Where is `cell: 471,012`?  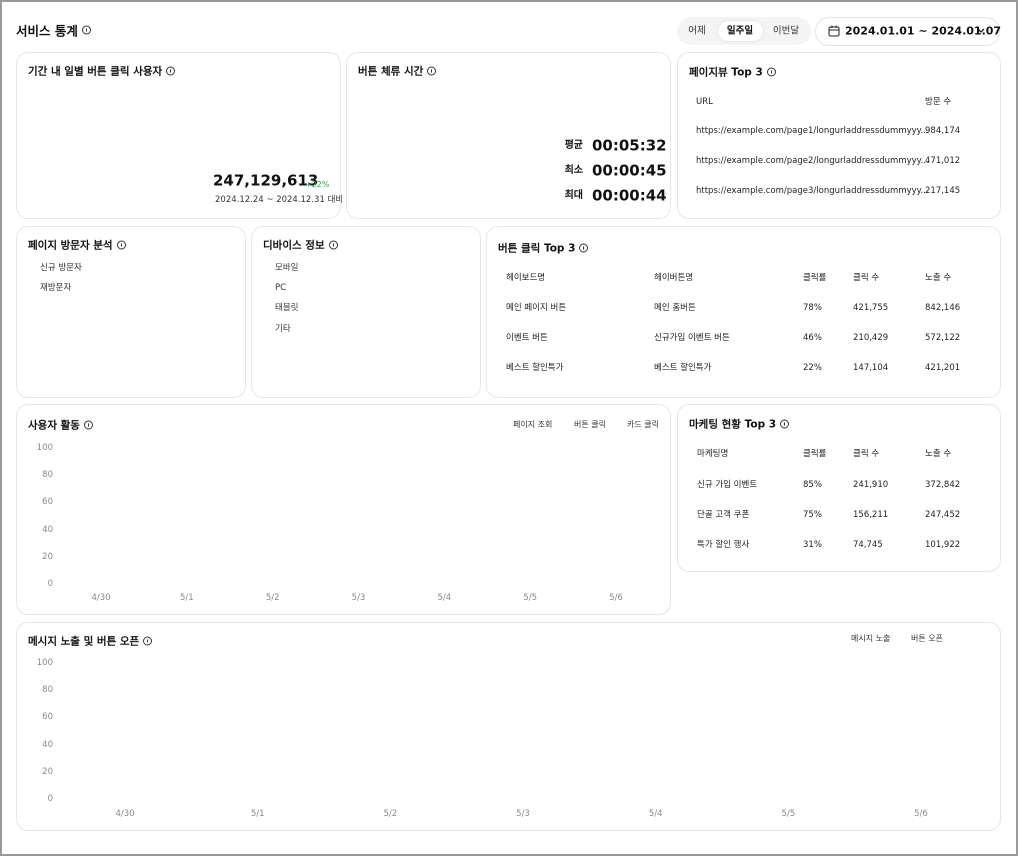
cell: 471,012 is located at coordinates (943, 160).